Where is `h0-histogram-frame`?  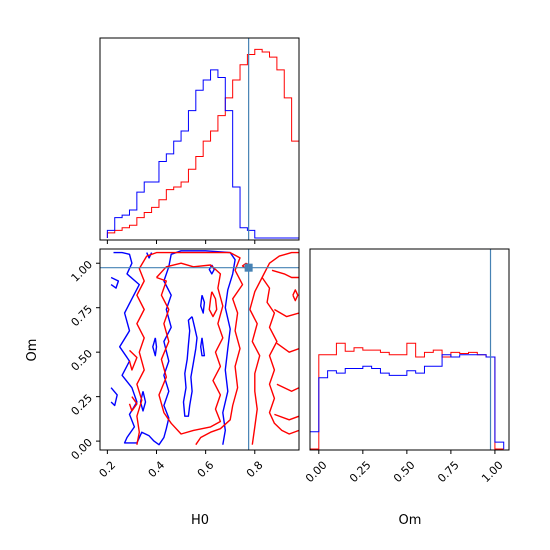 h0-histogram-frame is located at coordinates (199, 139).